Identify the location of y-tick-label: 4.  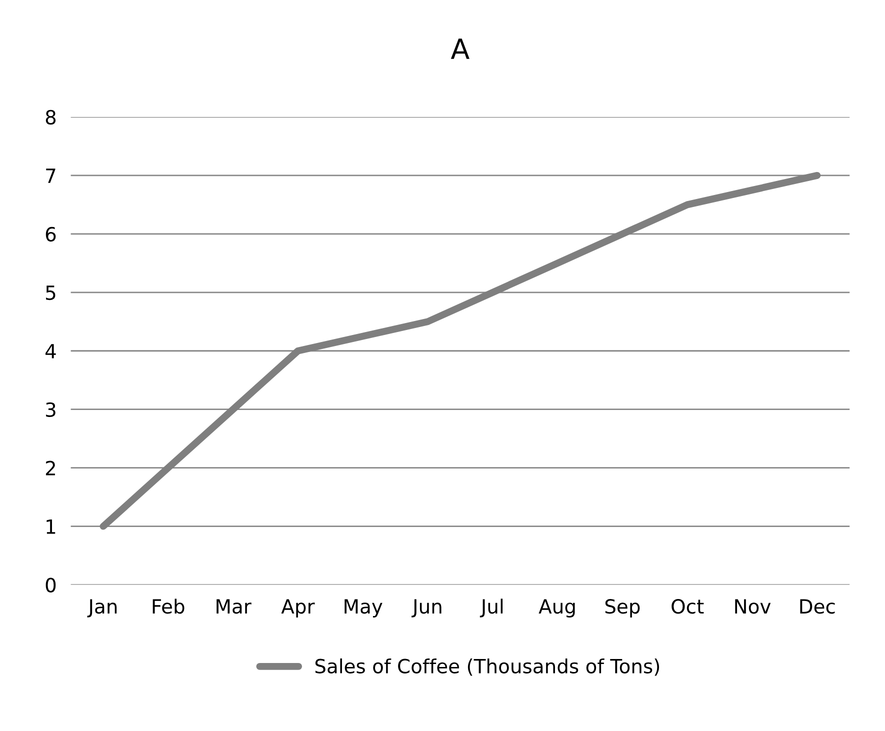
(50, 351).